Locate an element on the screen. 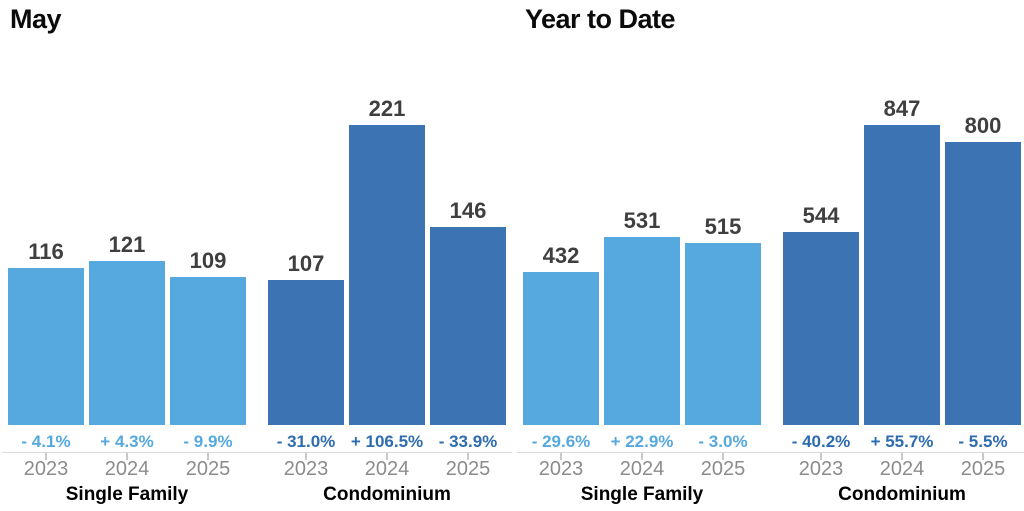 This screenshot has height=511, width=1024. bar-value-label: 515 is located at coordinates (723, 226).